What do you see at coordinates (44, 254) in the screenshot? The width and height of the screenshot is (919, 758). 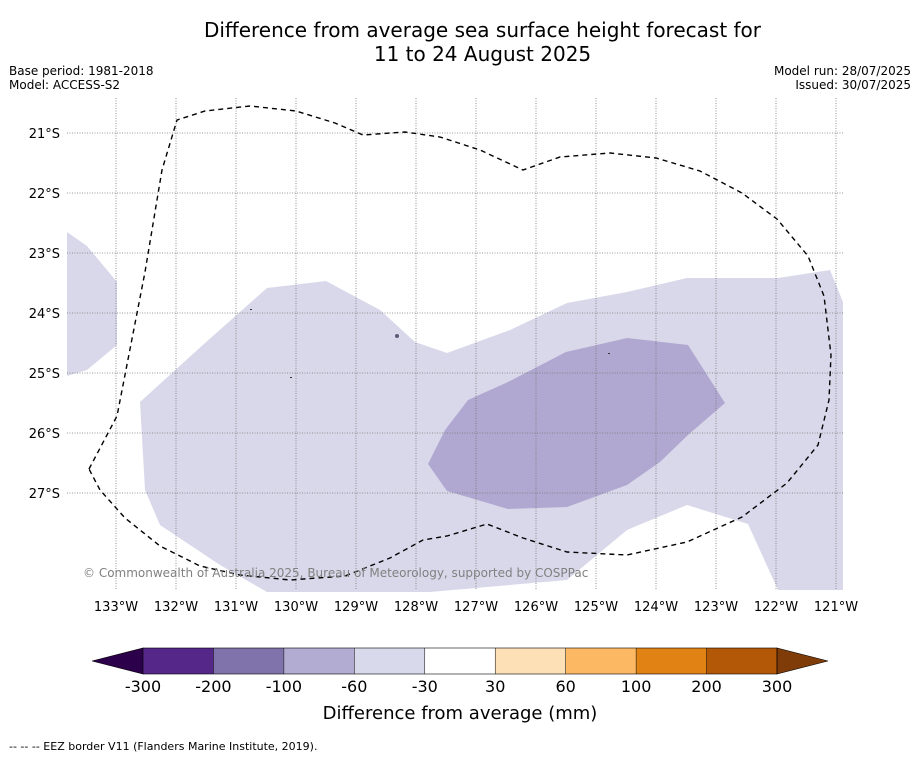 I see `lat-label: 23°S` at bounding box center [44, 254].